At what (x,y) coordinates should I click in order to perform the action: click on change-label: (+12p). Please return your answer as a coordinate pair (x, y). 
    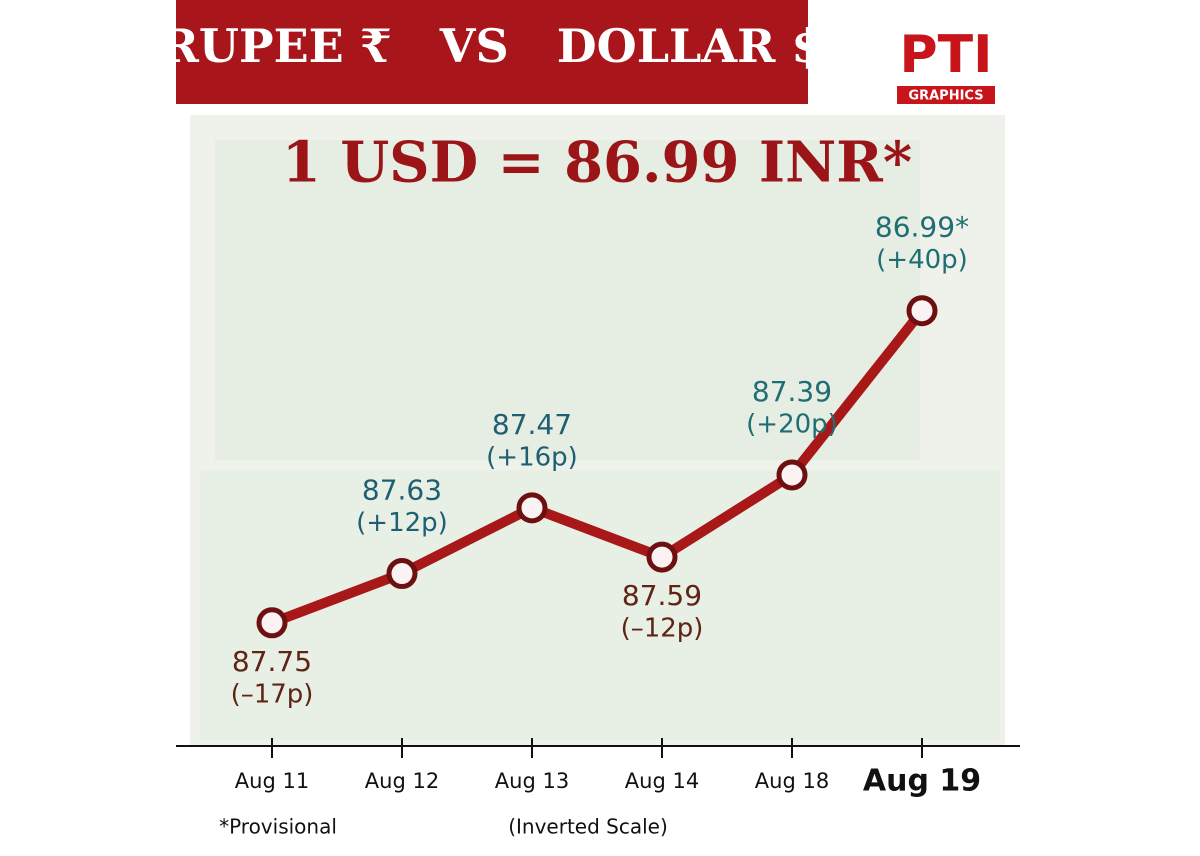
    Looking at the image, I should click on (402, 523).